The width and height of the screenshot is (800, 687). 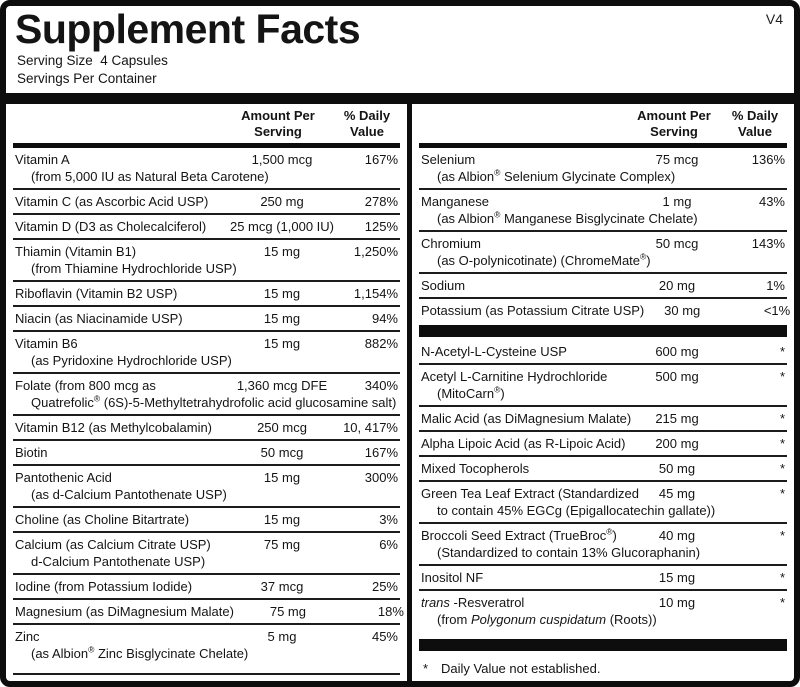 What do you see at coordinates (682, 310) in the screenshot?
I see `nutrient-amount: 30 mg` at bounding box center [682, 310].